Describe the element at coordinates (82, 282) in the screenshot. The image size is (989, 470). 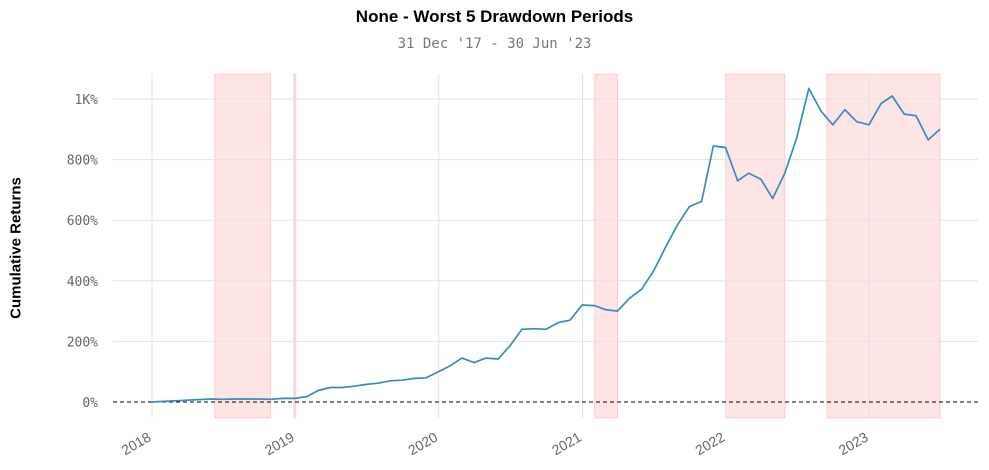
I see `y-tick-label: 400%` at that location.